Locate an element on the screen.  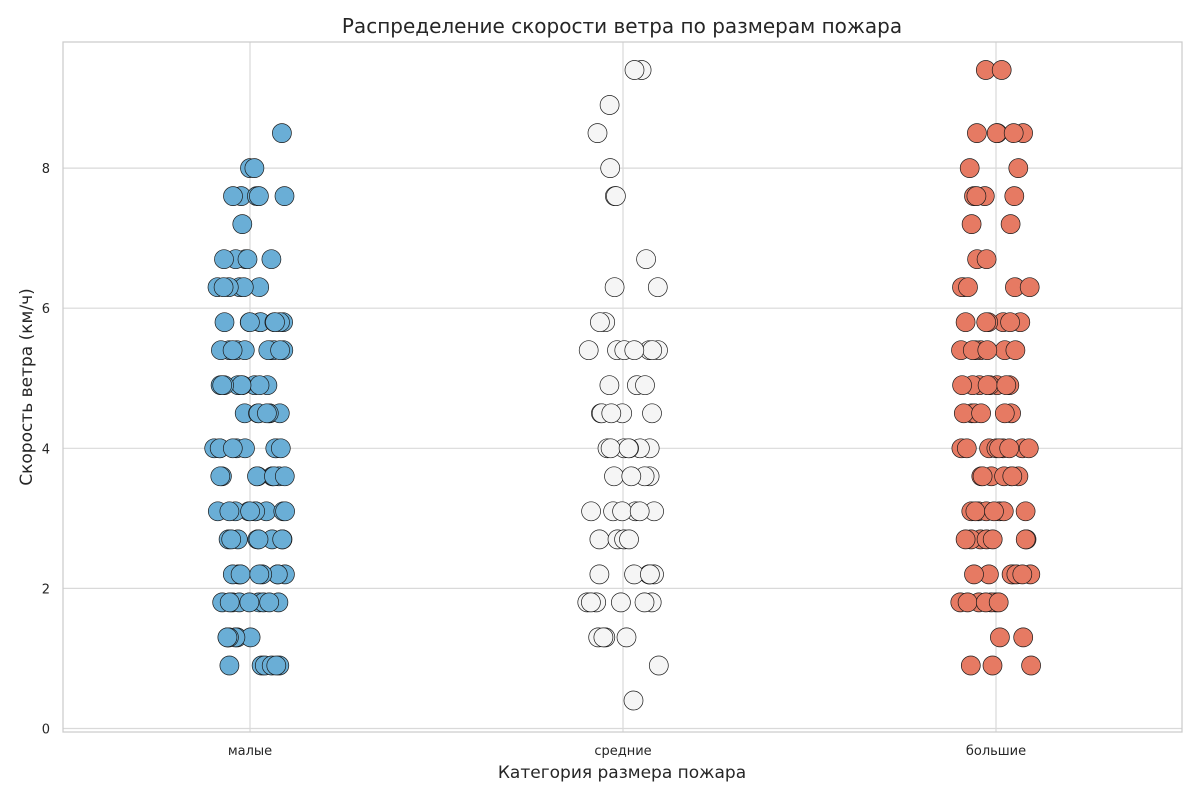
y-tick-label: 4 is located at coordinates (46, 449).